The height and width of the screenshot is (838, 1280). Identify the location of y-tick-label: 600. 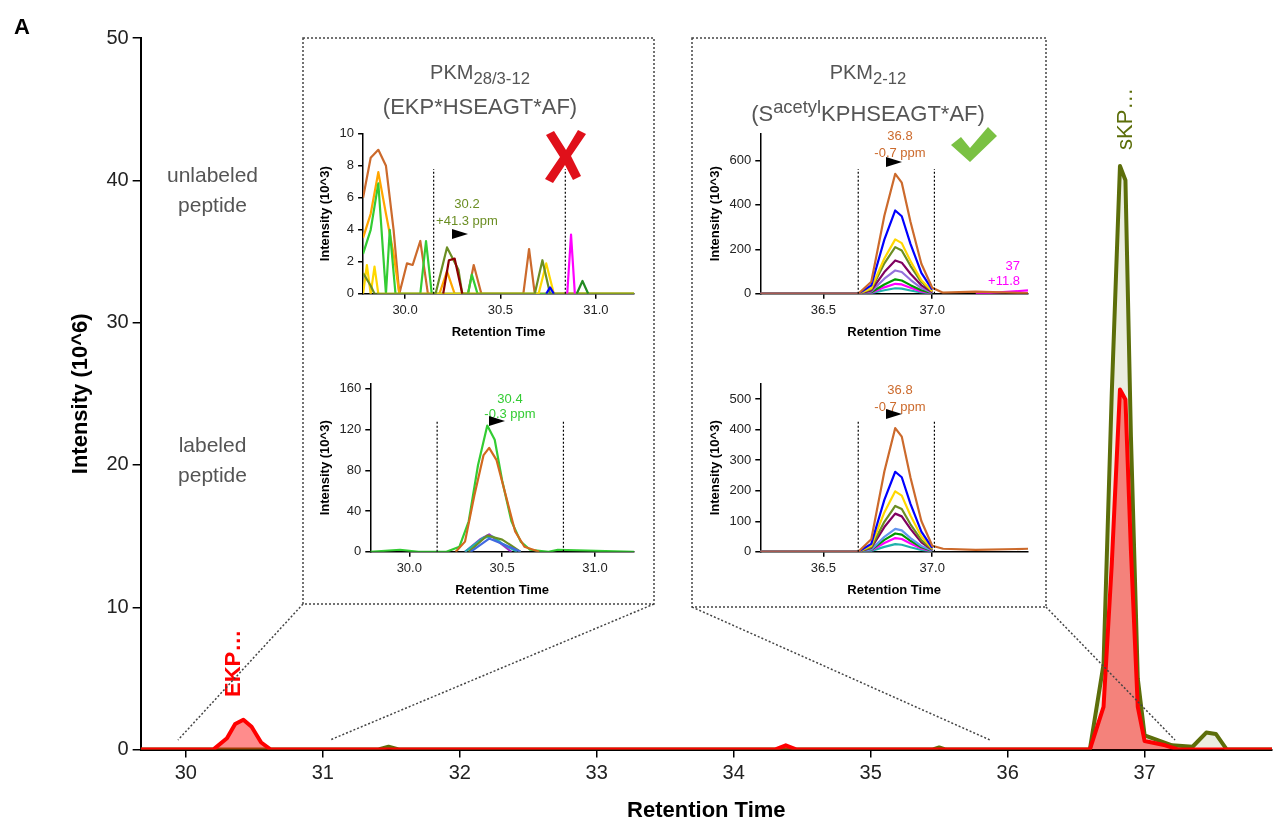
(740, 160).